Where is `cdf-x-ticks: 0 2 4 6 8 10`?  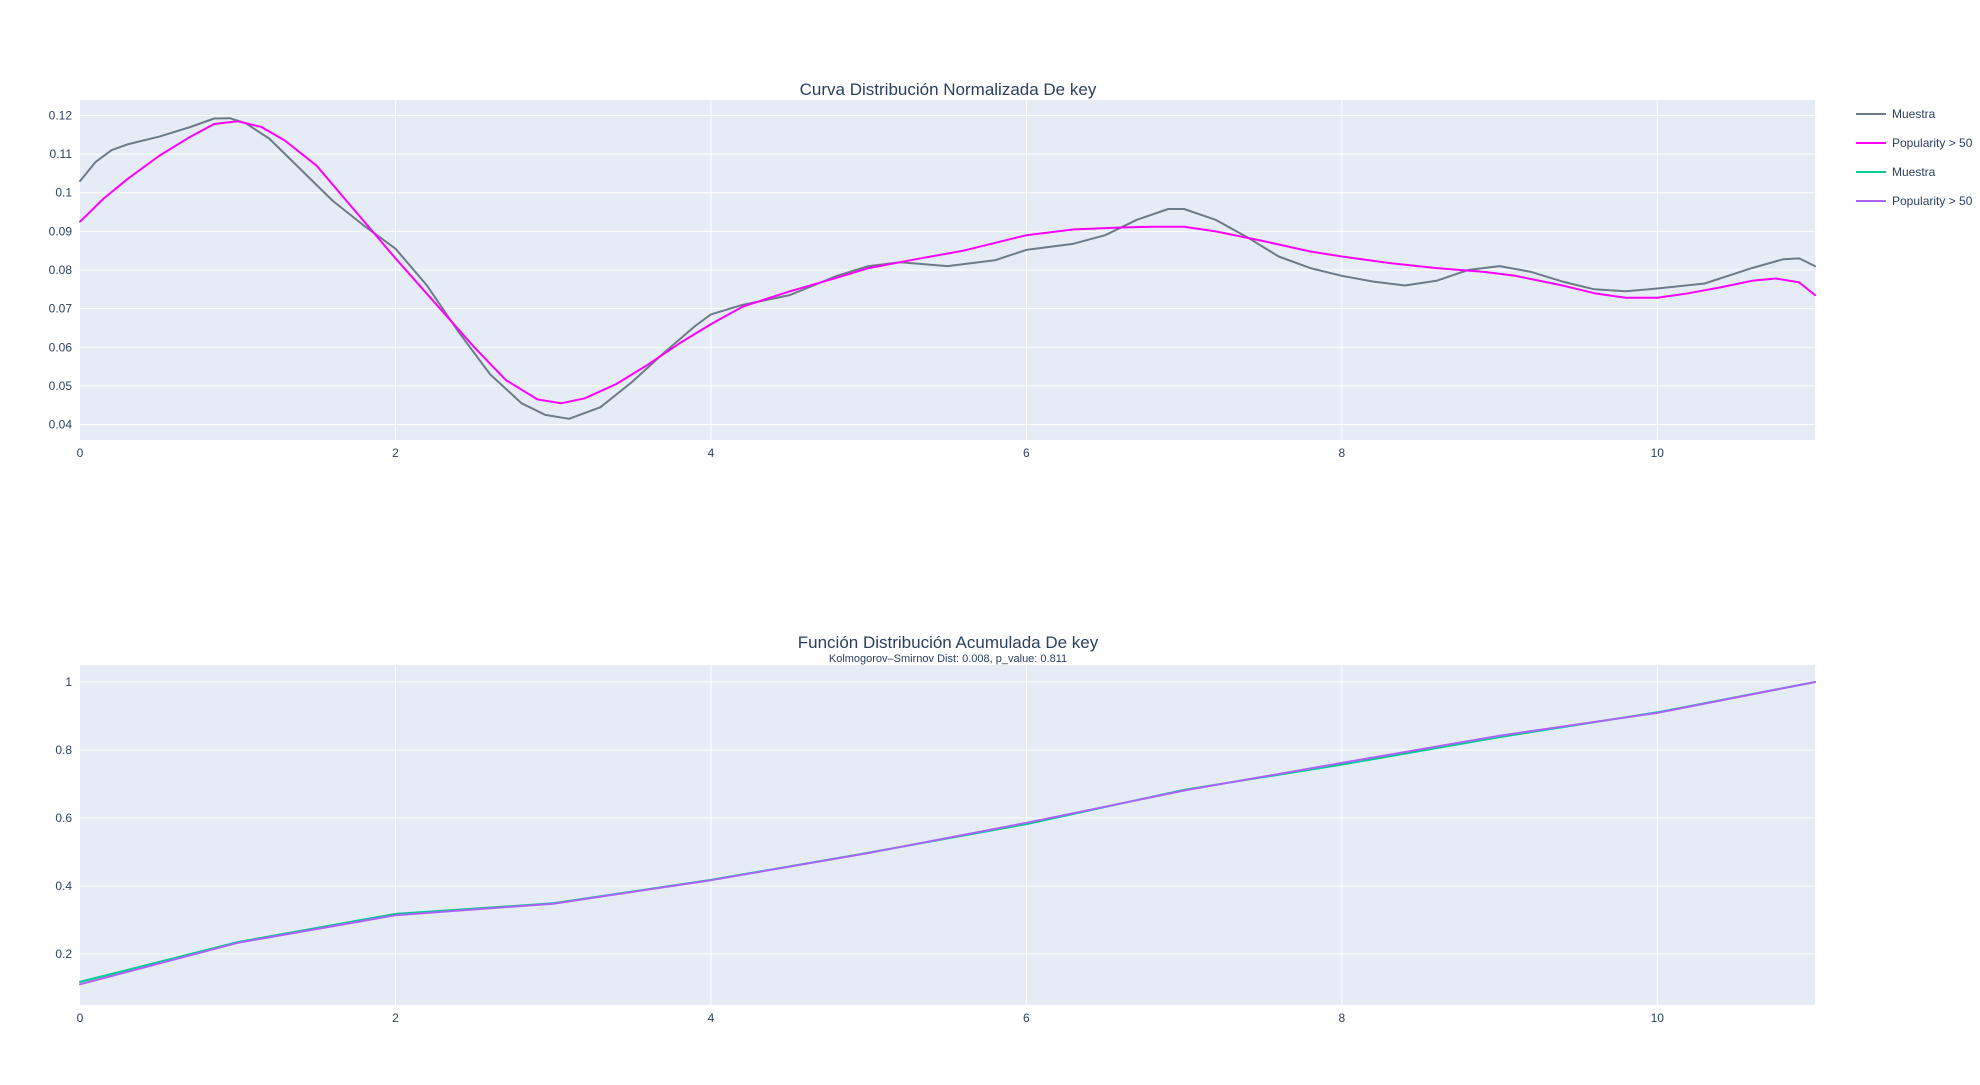
cdf-x-ticks: 0 2 4 6 8 10 is located at coordinates (871, 1018).